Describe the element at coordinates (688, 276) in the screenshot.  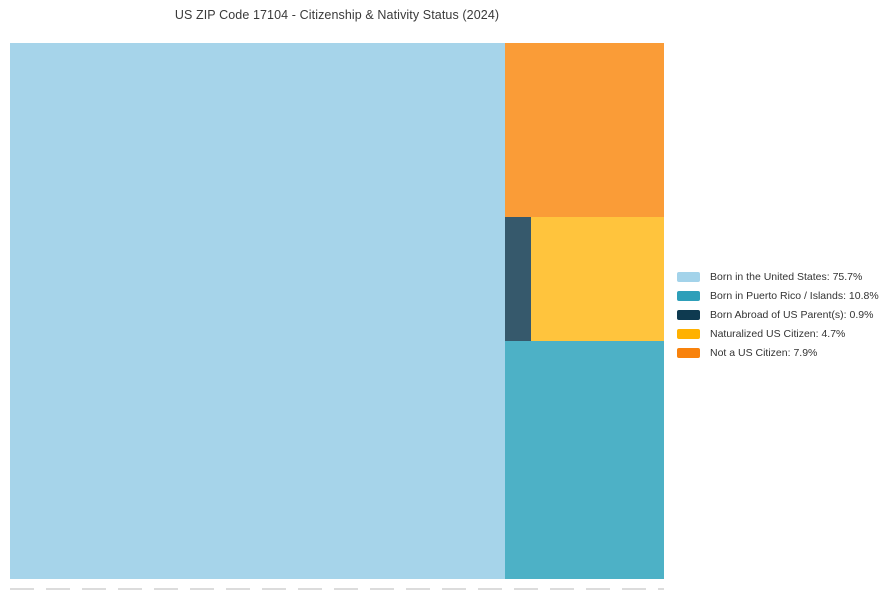
I see `legend-swatch-born-in-us` at that location.